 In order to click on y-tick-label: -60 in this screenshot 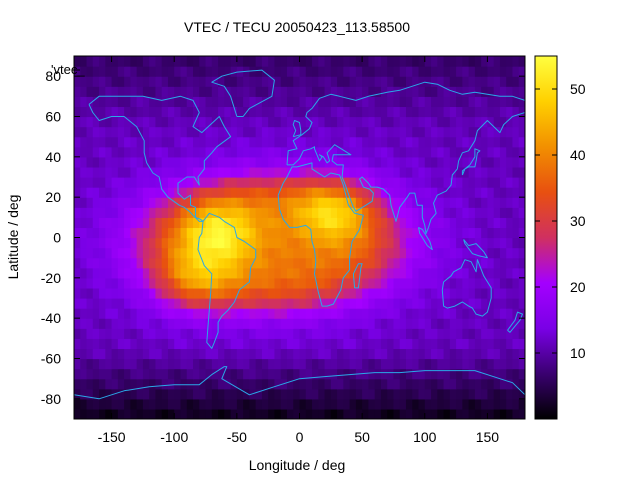, I will do `click(51, 359)`.